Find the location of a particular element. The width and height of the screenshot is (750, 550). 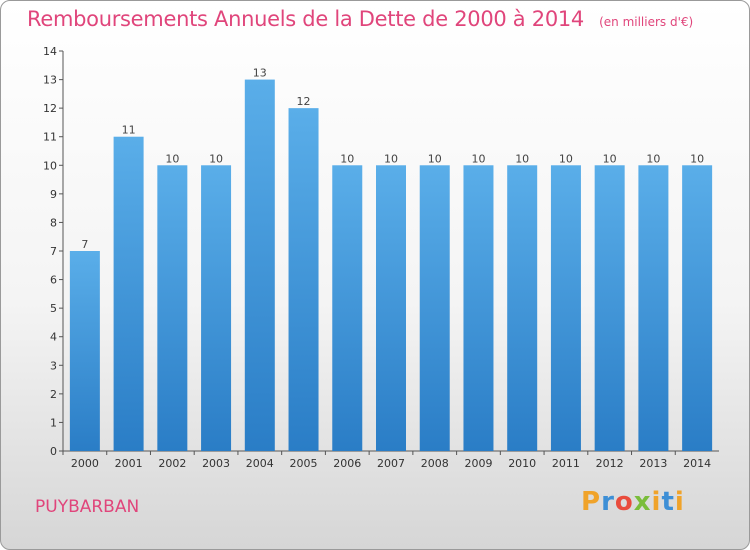

x-tick-label: 2003 is located at coordinates (216, 463).